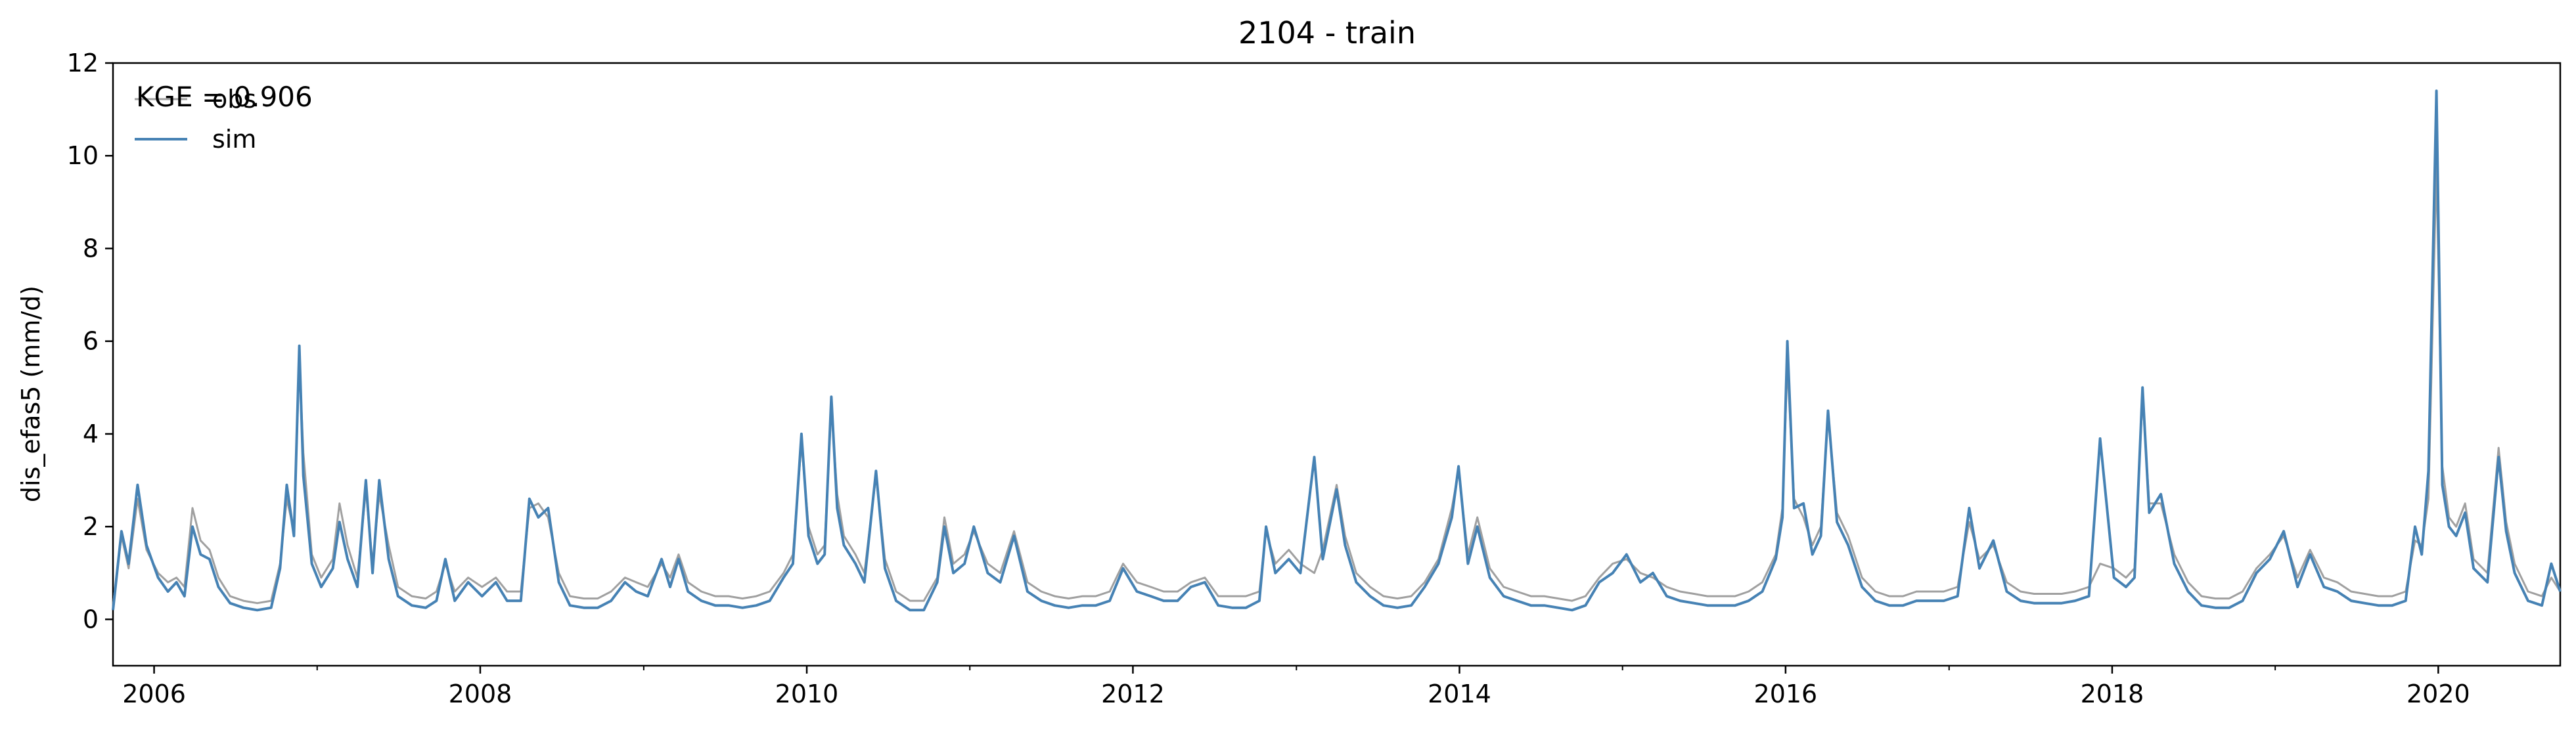 The width and height of the screenshot is (2576, 734). What do you see at coordinates (91, 434) in the screenshot?
I see `y-tick-label: 4` at bounding box center [91, 434].